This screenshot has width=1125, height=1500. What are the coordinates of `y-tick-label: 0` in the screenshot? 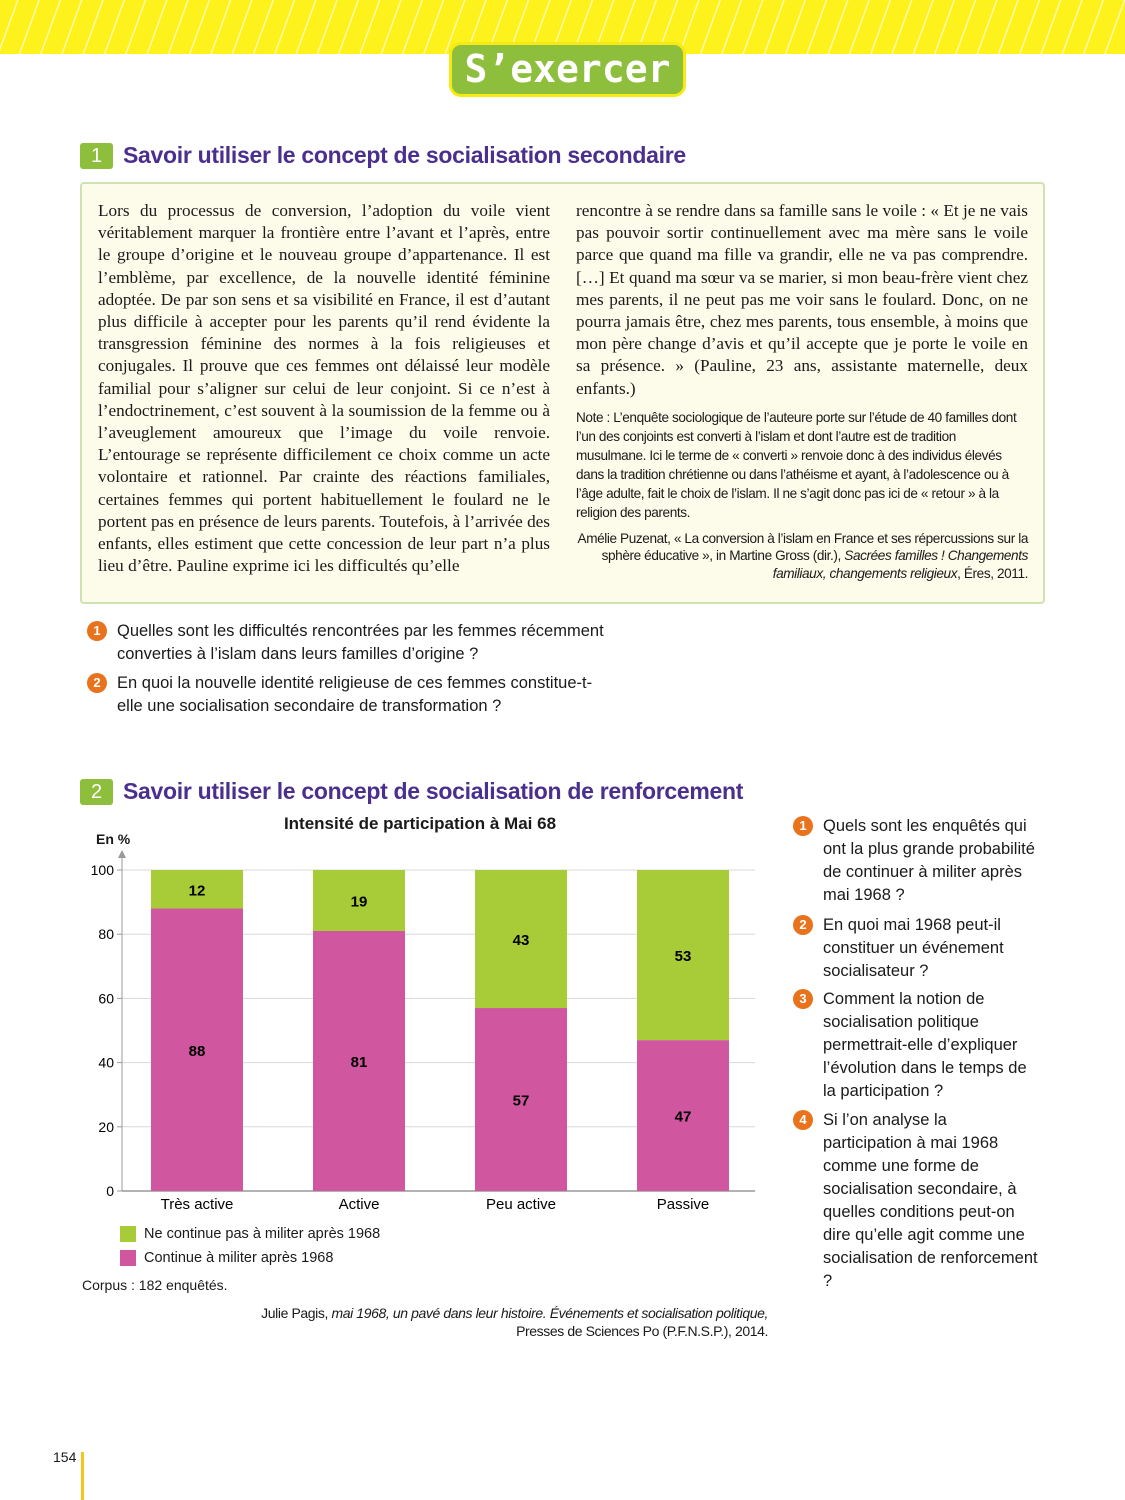 It's located at (110, 1191).